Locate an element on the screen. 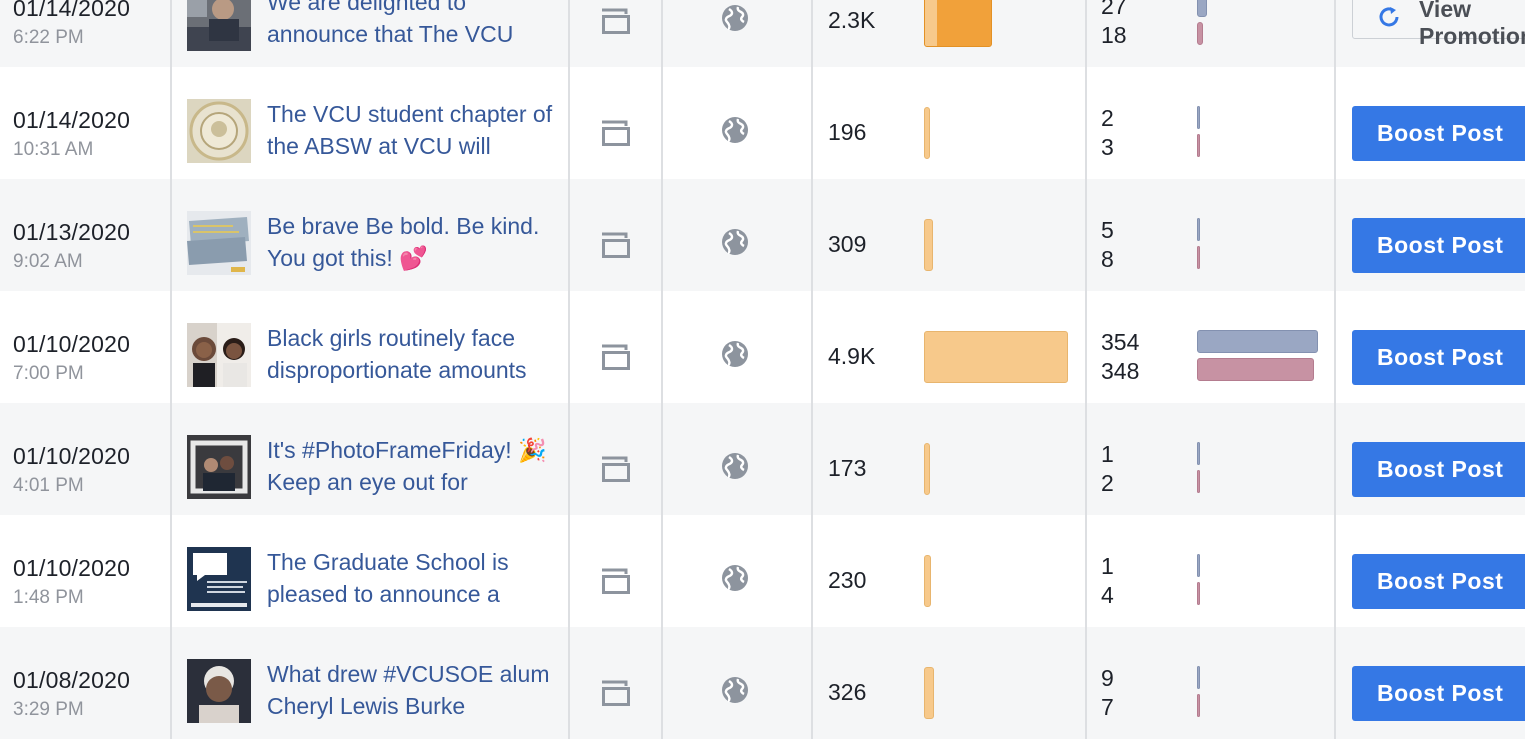 This screenshot has height=739, width=1525. reach-value: 326 is located at coordinates (847, 692).